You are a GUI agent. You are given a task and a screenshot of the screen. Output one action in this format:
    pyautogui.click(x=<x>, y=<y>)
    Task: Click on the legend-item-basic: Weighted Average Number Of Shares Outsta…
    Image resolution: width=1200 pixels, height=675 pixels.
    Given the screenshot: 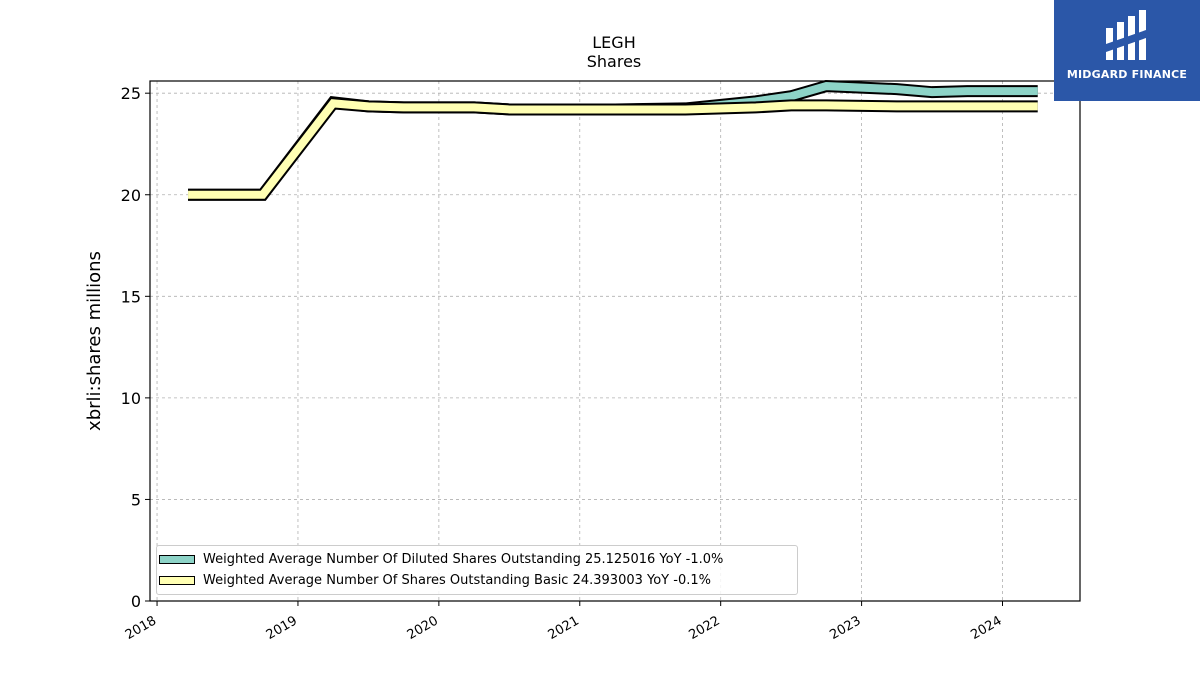 What is the action you would take?
    pyautogui.click(x=435, y=580)
    